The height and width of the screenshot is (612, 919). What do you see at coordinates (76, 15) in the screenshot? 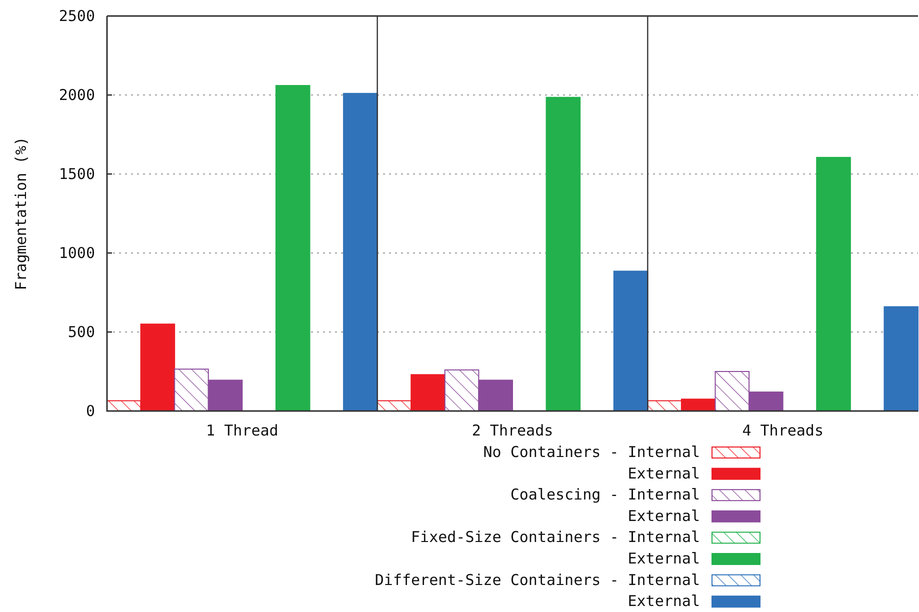
I see `y-tick-label: 2500` at bounding box center [76, 15].